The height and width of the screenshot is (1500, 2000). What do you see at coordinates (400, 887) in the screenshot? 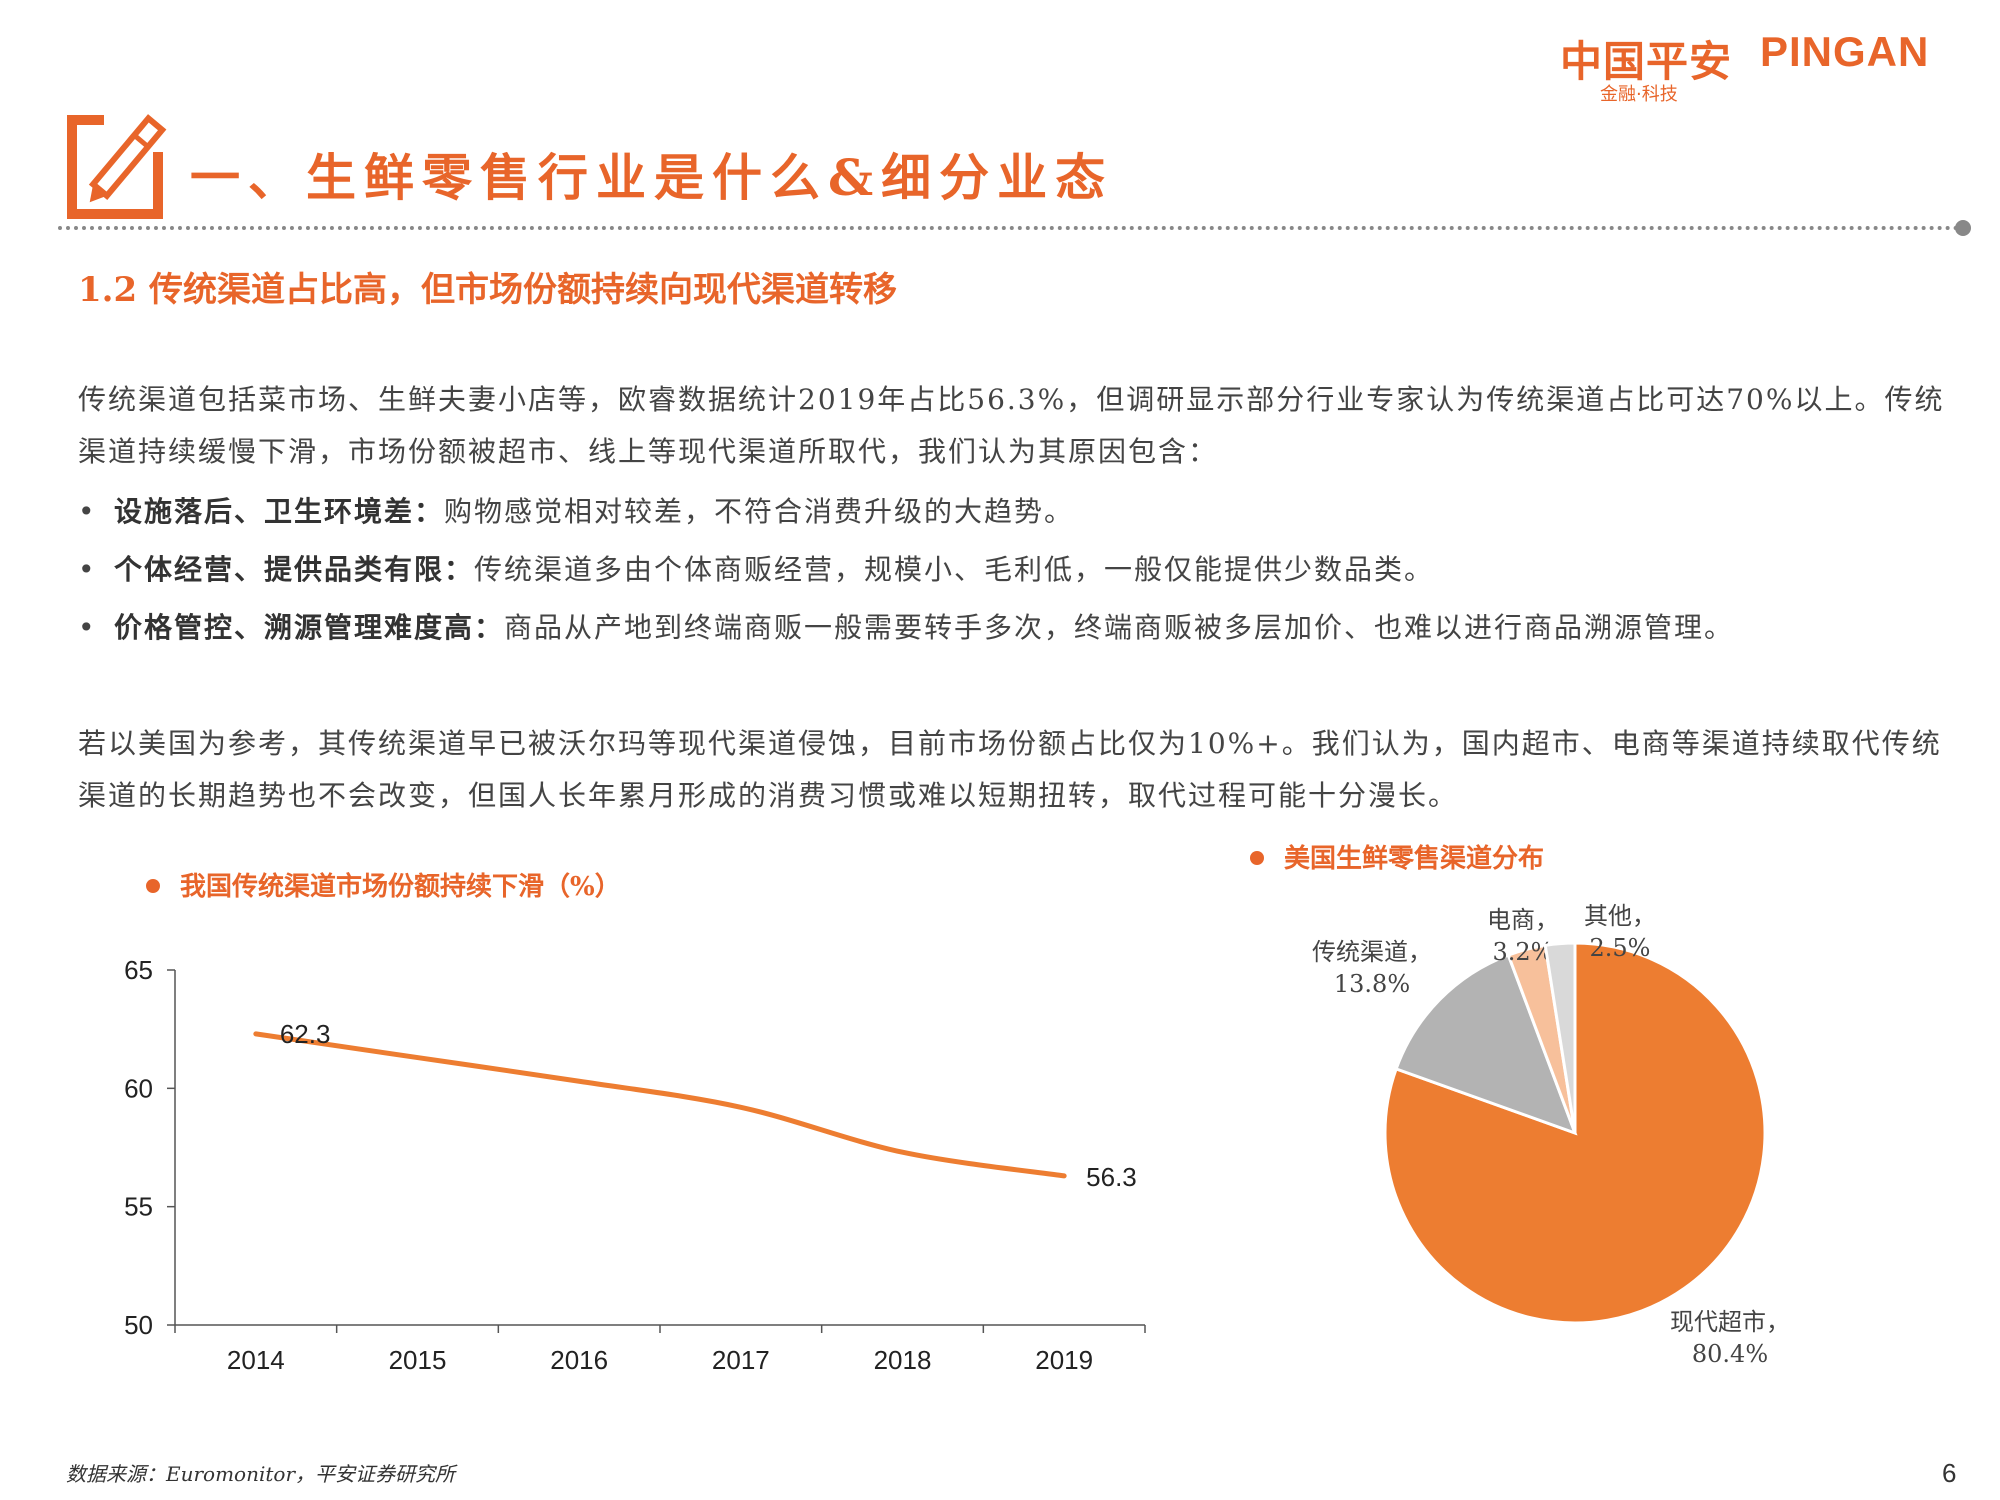
I see `line-chart-title-text: 我国传统渠道市场份额持续下滑（%）` at bounding box center [400, 887].